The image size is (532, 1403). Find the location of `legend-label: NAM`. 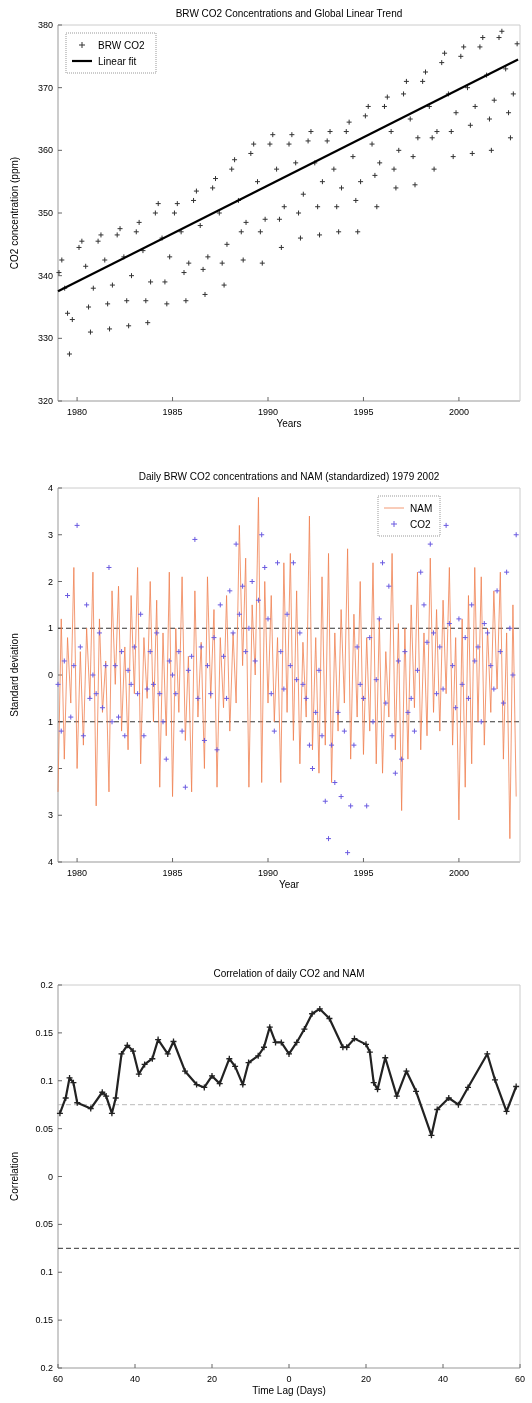

legend-label: NAM is located at coordinates (421, 508).